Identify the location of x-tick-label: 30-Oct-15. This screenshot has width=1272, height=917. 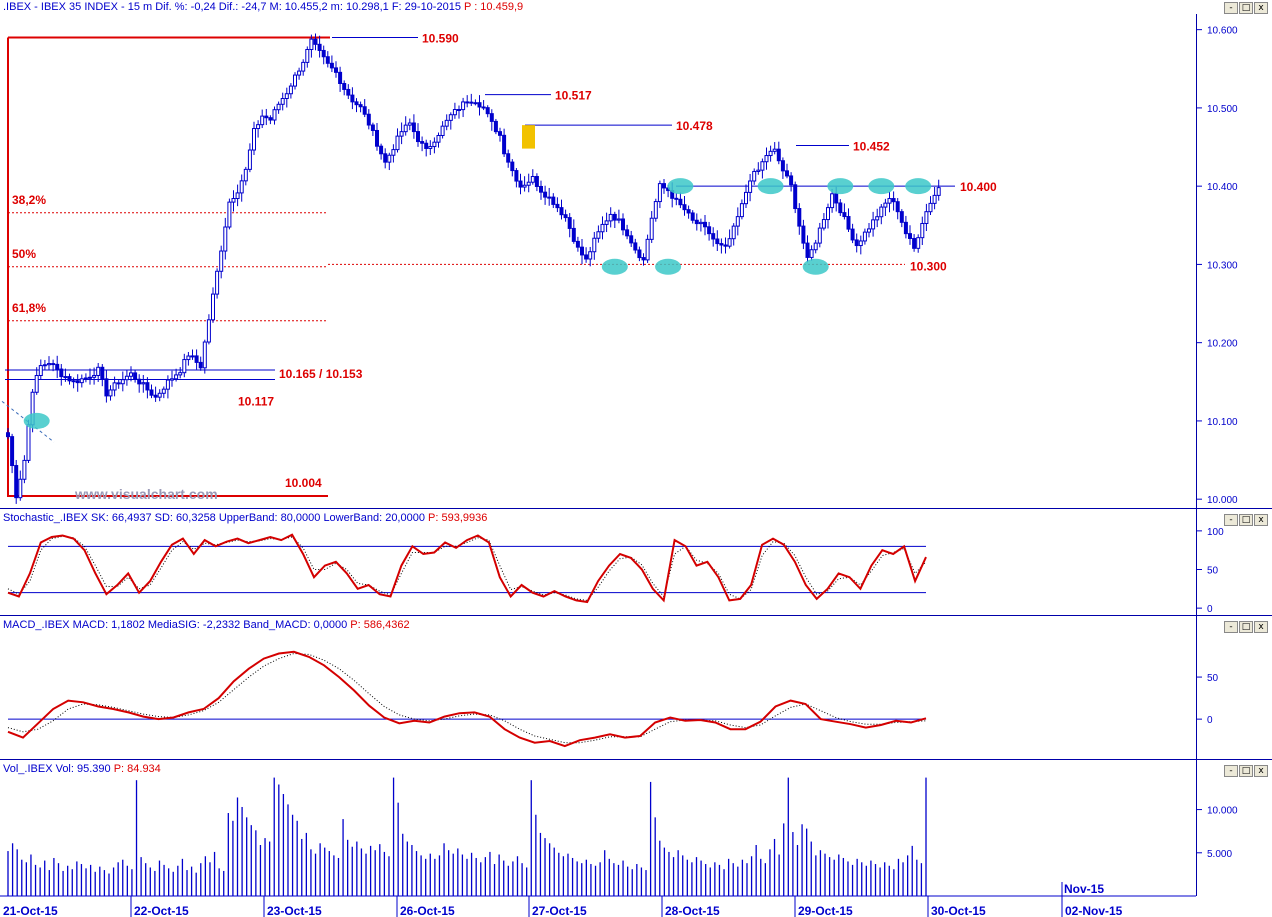
(958, 910).